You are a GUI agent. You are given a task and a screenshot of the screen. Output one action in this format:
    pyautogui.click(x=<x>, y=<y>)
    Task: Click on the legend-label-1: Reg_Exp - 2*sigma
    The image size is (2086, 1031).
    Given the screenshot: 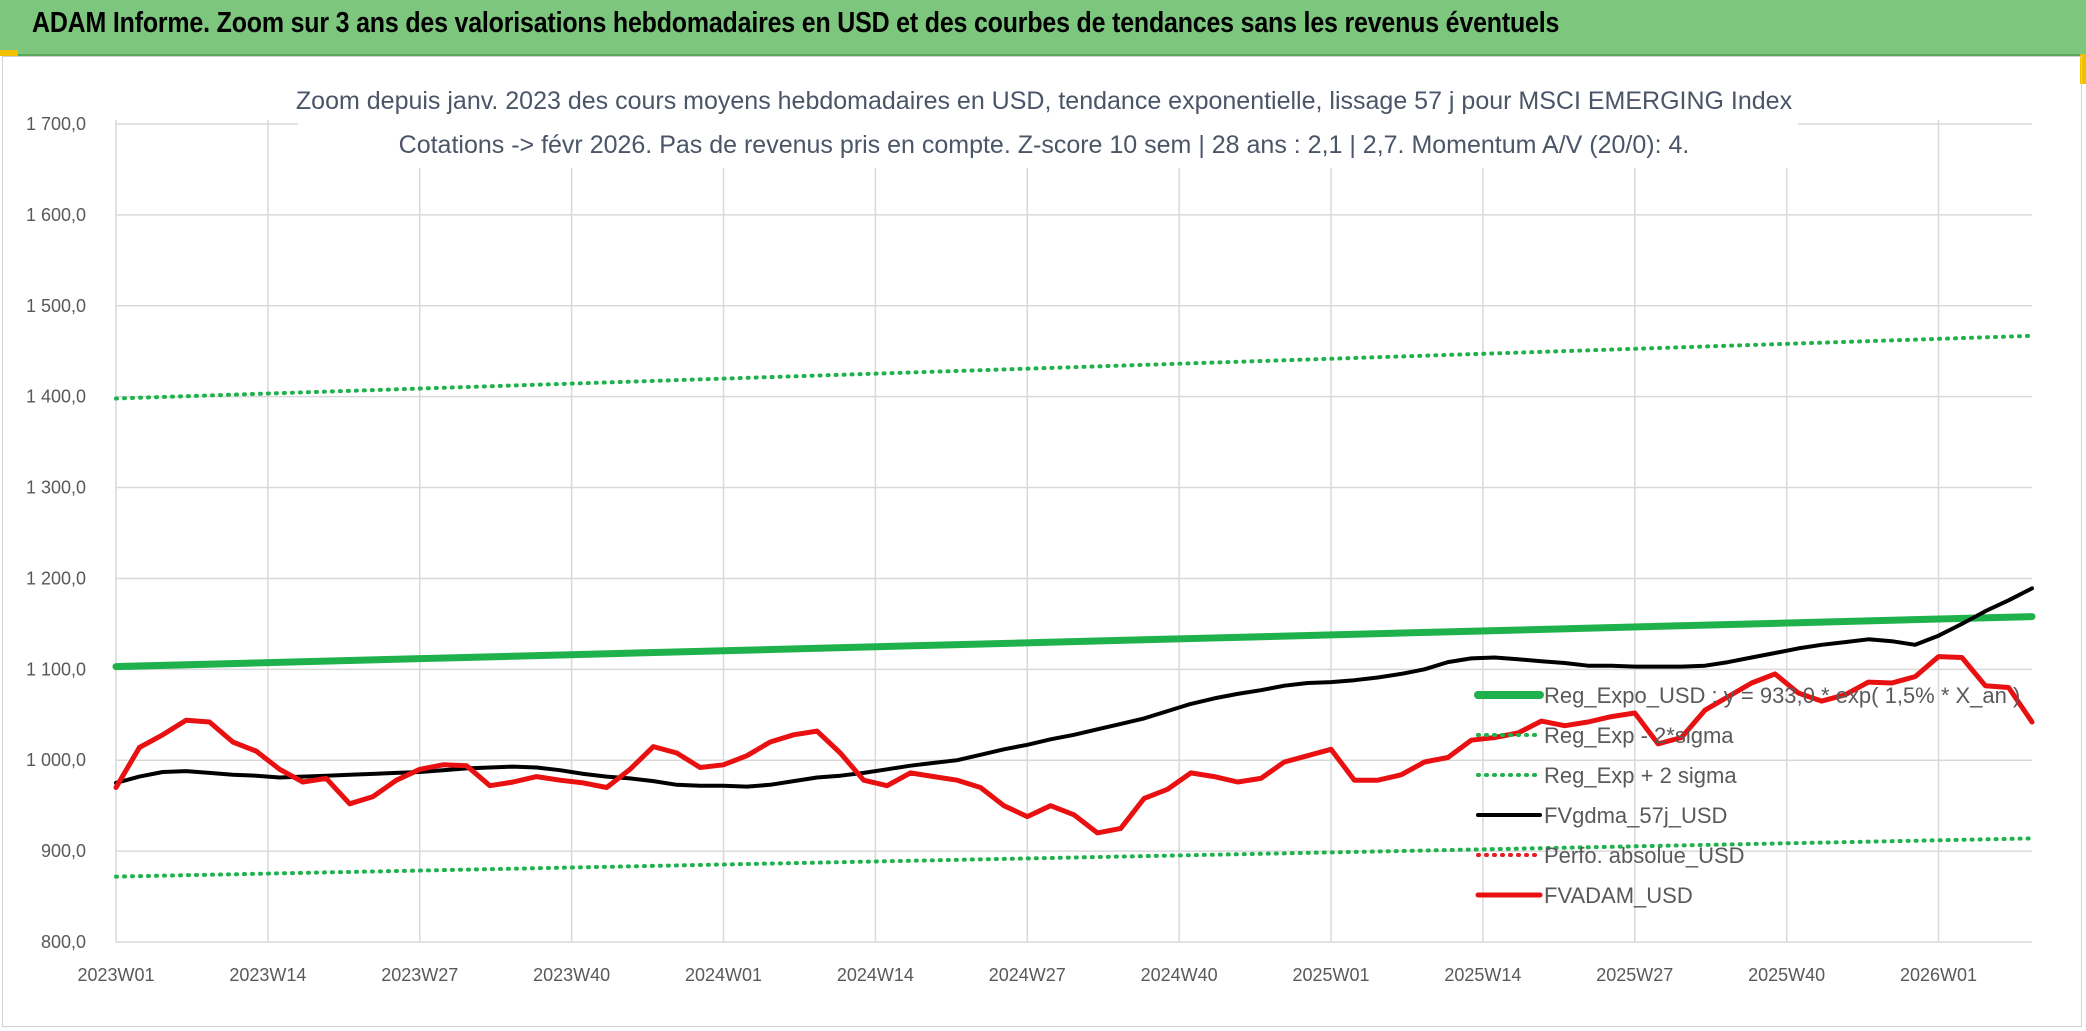 What is the action you would take?
    pyautogui.click(x=1639, y=735)
    